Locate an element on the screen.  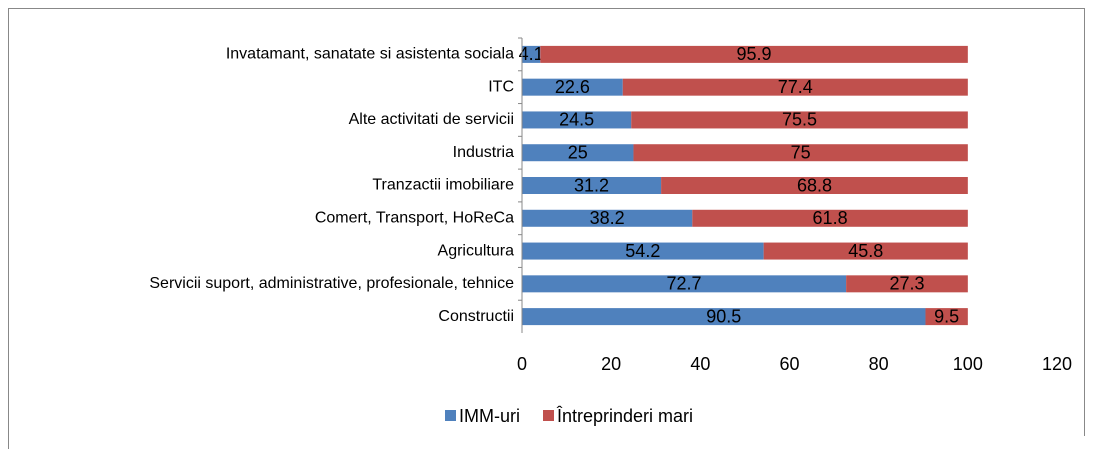
data-label: 54.2 is located at coordinates (642, 251).